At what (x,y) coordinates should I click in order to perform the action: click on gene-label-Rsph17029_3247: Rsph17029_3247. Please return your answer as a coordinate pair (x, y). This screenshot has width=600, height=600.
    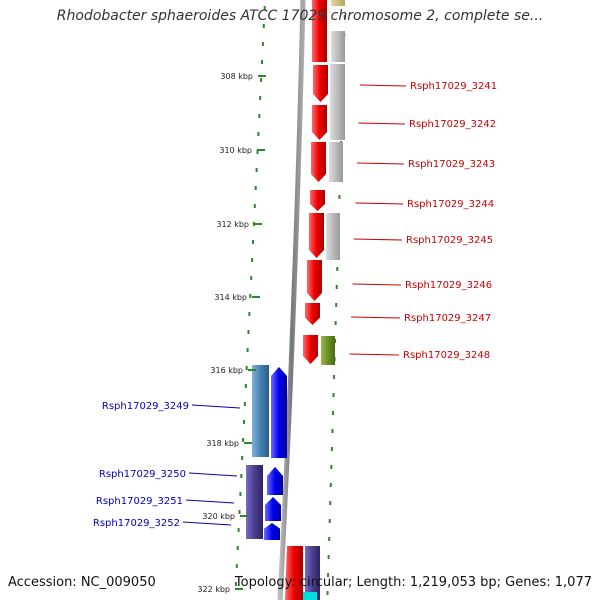
    Looking at the image, I should click on (447, 318).